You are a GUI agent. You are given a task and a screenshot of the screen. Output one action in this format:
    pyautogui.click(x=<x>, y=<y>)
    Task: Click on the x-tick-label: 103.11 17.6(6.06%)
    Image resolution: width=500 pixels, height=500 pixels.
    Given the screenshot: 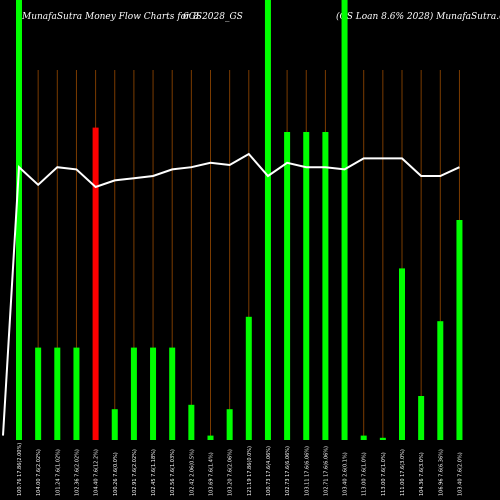 What is the action you would take?
    pyautogui.click(x=307, y=471)
    